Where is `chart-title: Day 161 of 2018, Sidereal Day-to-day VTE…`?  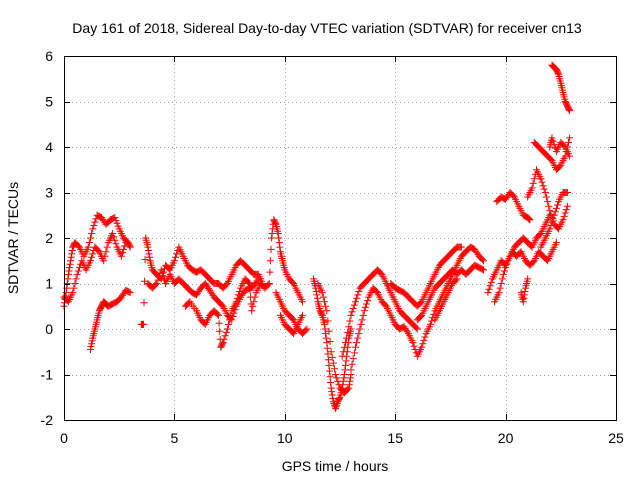
chart-title: Day 161 of 2018, Sidereal Day-to-day VTE… is located at coordinates (327, 28).